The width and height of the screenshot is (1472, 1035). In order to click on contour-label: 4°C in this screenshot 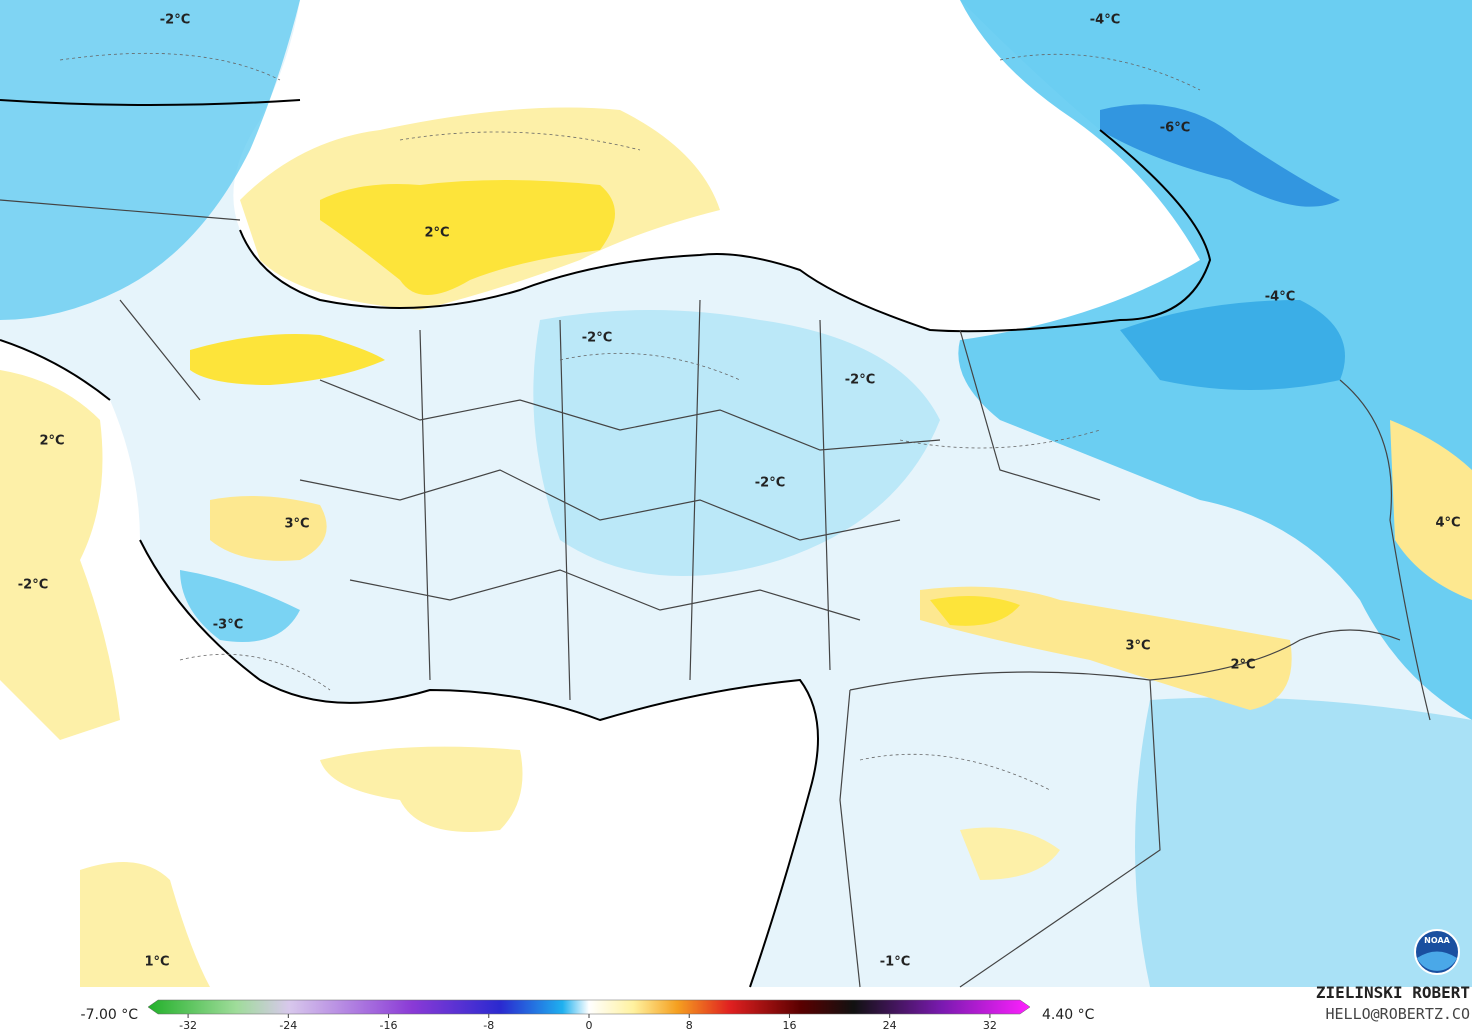, I will do `click(1447, 523)`.